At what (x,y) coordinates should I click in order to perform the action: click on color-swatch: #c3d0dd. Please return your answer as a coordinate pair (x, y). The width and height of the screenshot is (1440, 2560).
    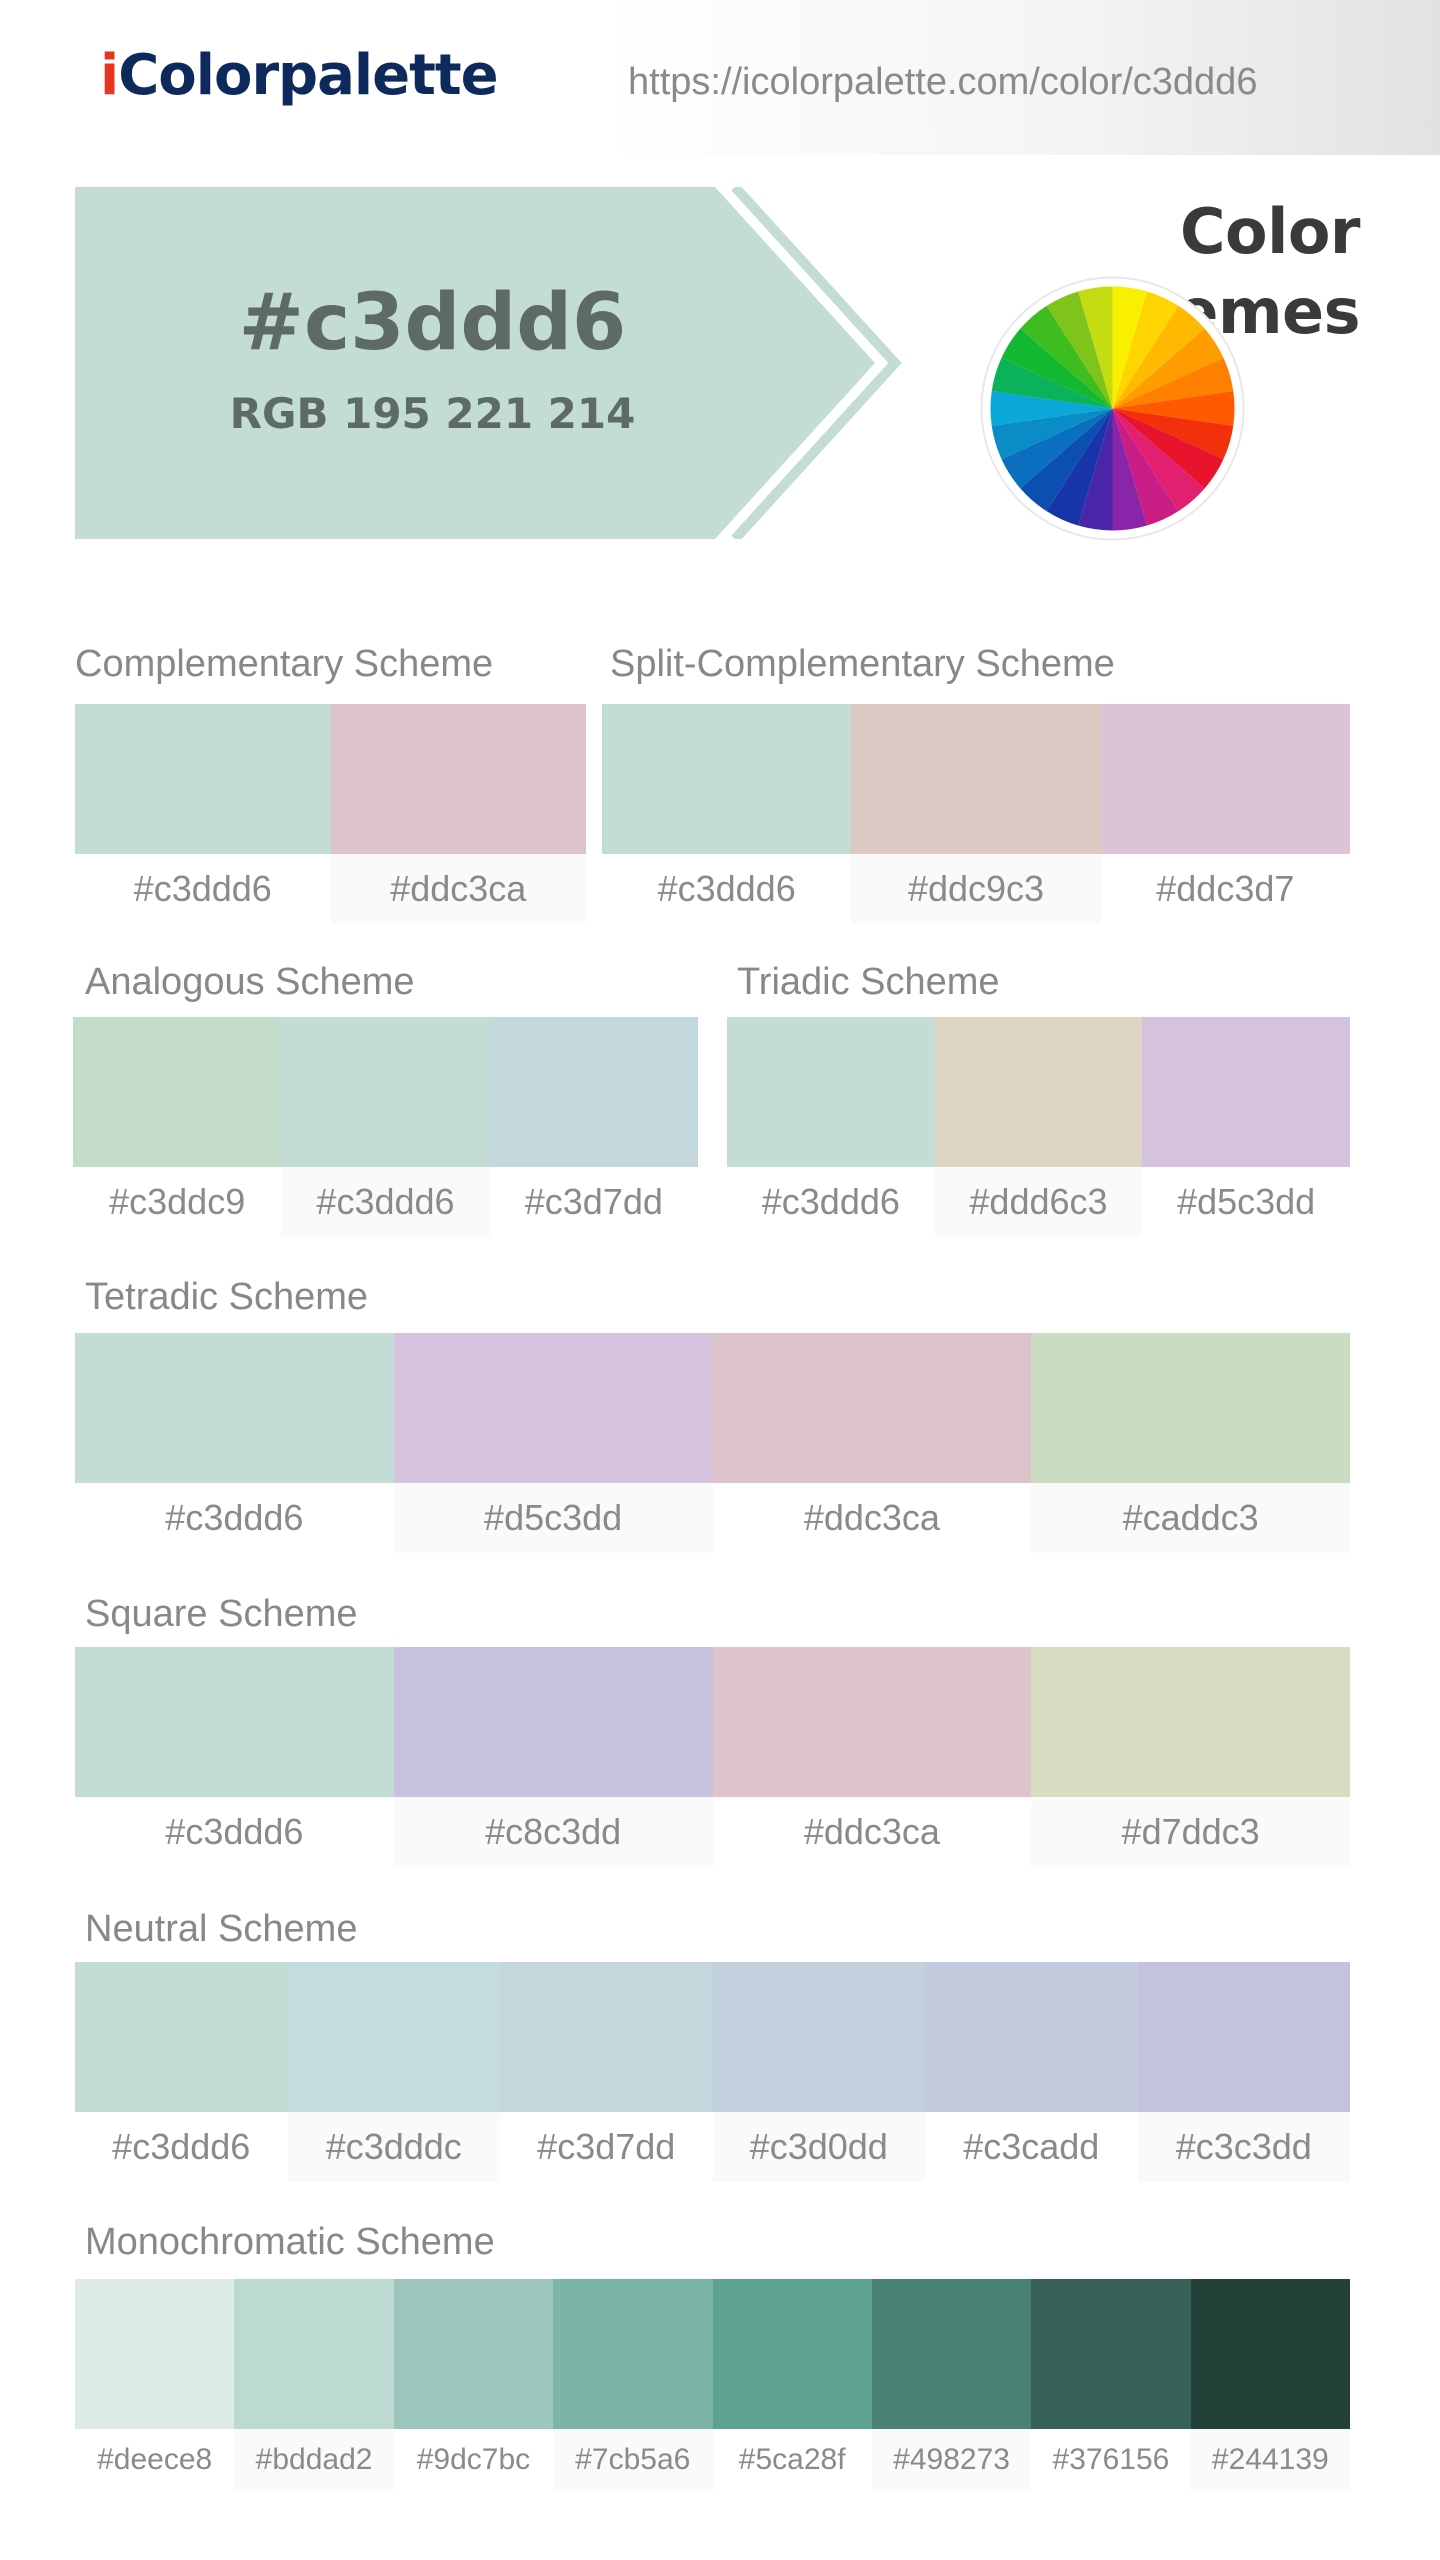
    Looking at the image, I should click on (818, 2072).